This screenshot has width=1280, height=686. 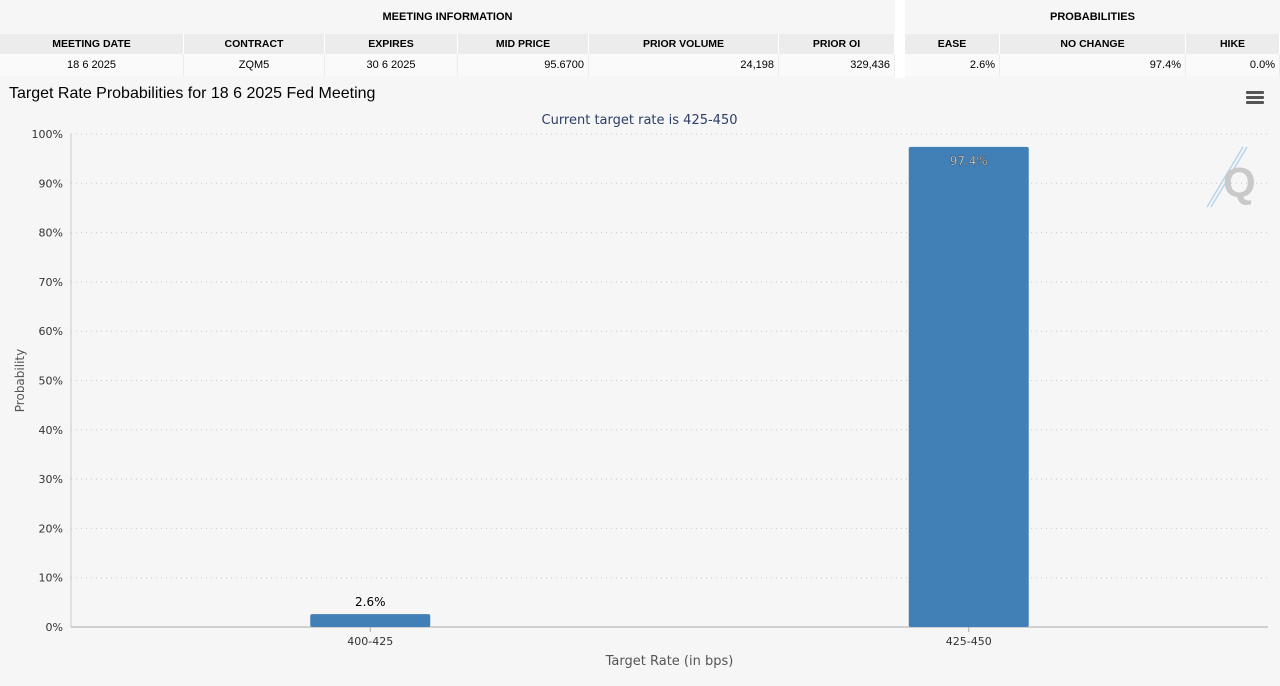 I want to click on probabilities-group-header: PROBABILITIES, so click(x=1092, y=17).